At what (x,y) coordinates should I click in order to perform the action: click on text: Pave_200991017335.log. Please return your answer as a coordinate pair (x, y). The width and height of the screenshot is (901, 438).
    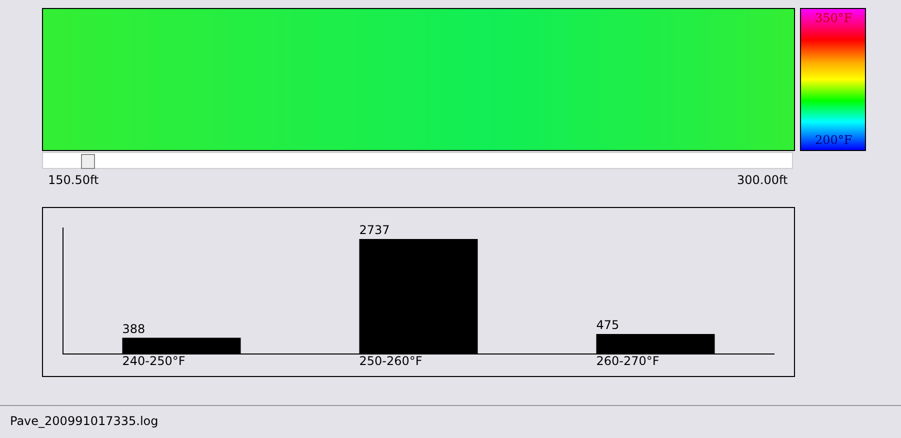
    Looking at the image, I should click on (84, 421).